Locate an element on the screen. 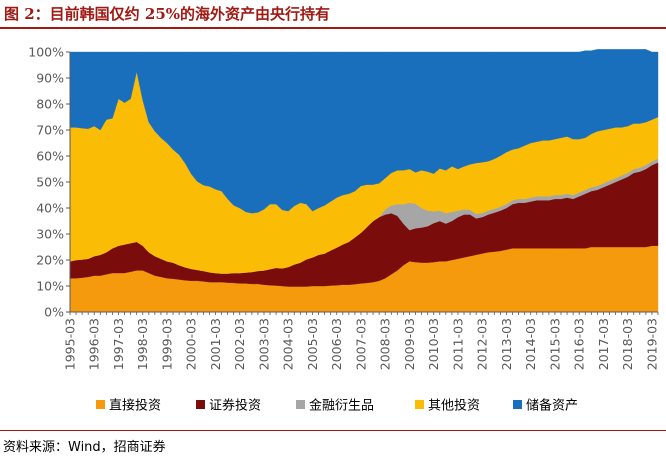 This screenshot has width=666, height=456. y-tick-label: 80% is located at coordinates (50, 104).